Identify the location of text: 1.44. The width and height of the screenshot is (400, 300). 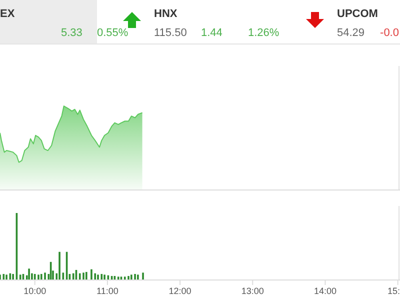
(211, 33).